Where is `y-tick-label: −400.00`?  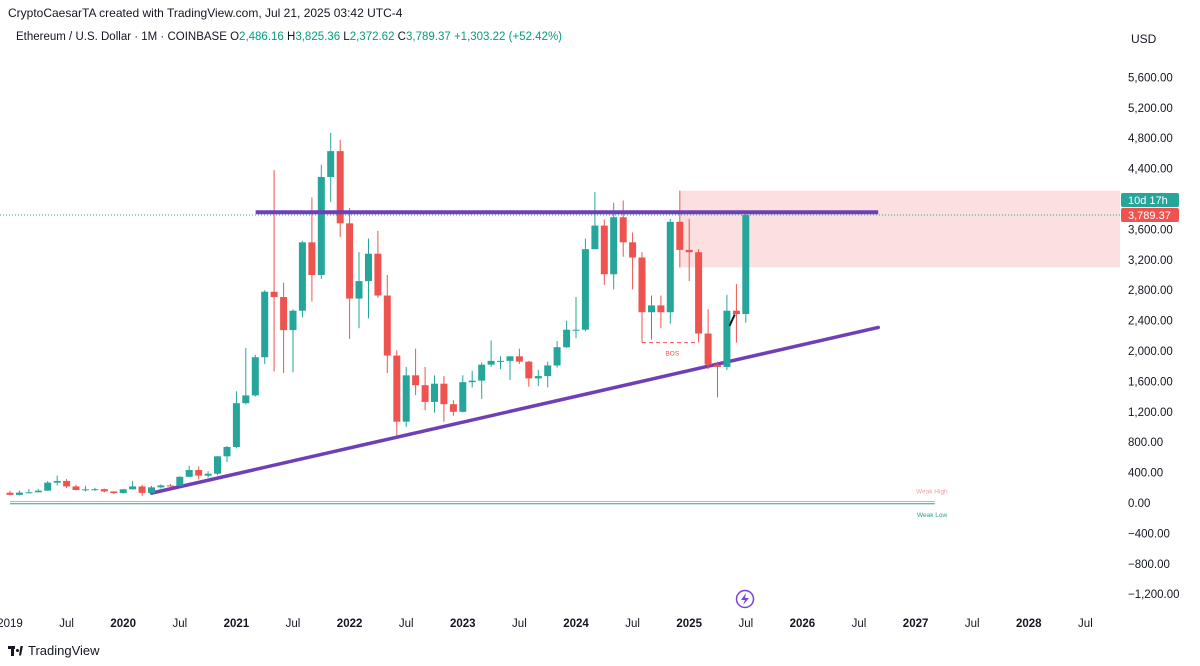 y-tick-label: −400.00 is located at coordinates (1149, 534).